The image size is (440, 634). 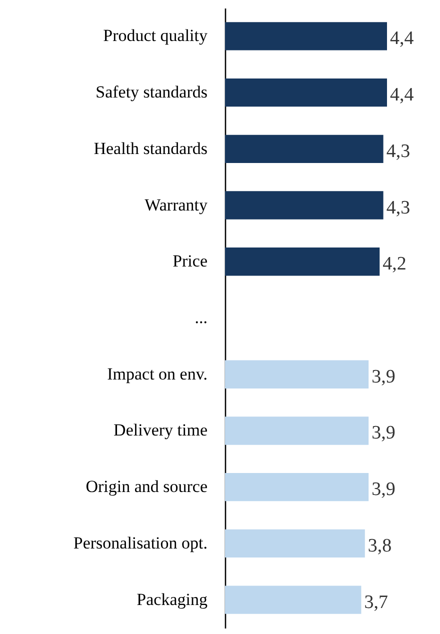 What do you see at coordinates (151, 148) in the screenshot?
I see `y-tick-label: Health standards` at bounding box center [151, 148].